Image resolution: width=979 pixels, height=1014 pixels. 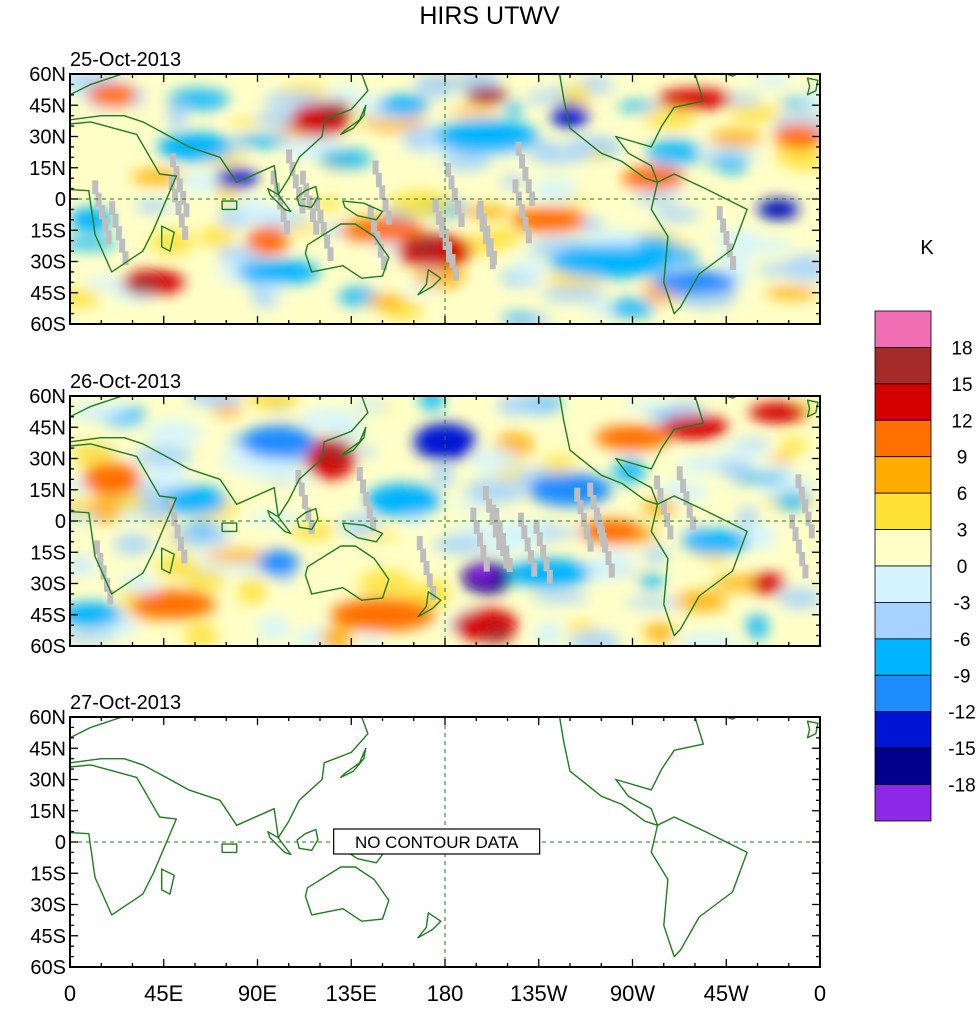 What do you see at coordinates (962, 531) in the screenshot?
I see `colorbar-level-label: 3` at bounding box center [962, 531].